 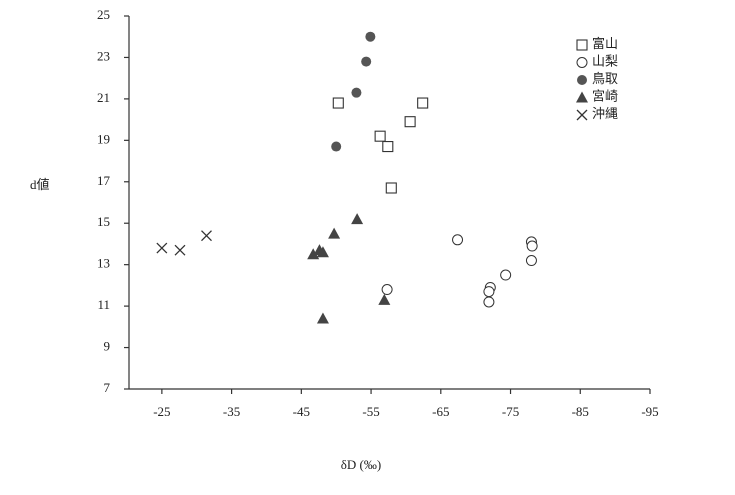 I want to click on x-tick-label: -35, so click(x=231, y=411).